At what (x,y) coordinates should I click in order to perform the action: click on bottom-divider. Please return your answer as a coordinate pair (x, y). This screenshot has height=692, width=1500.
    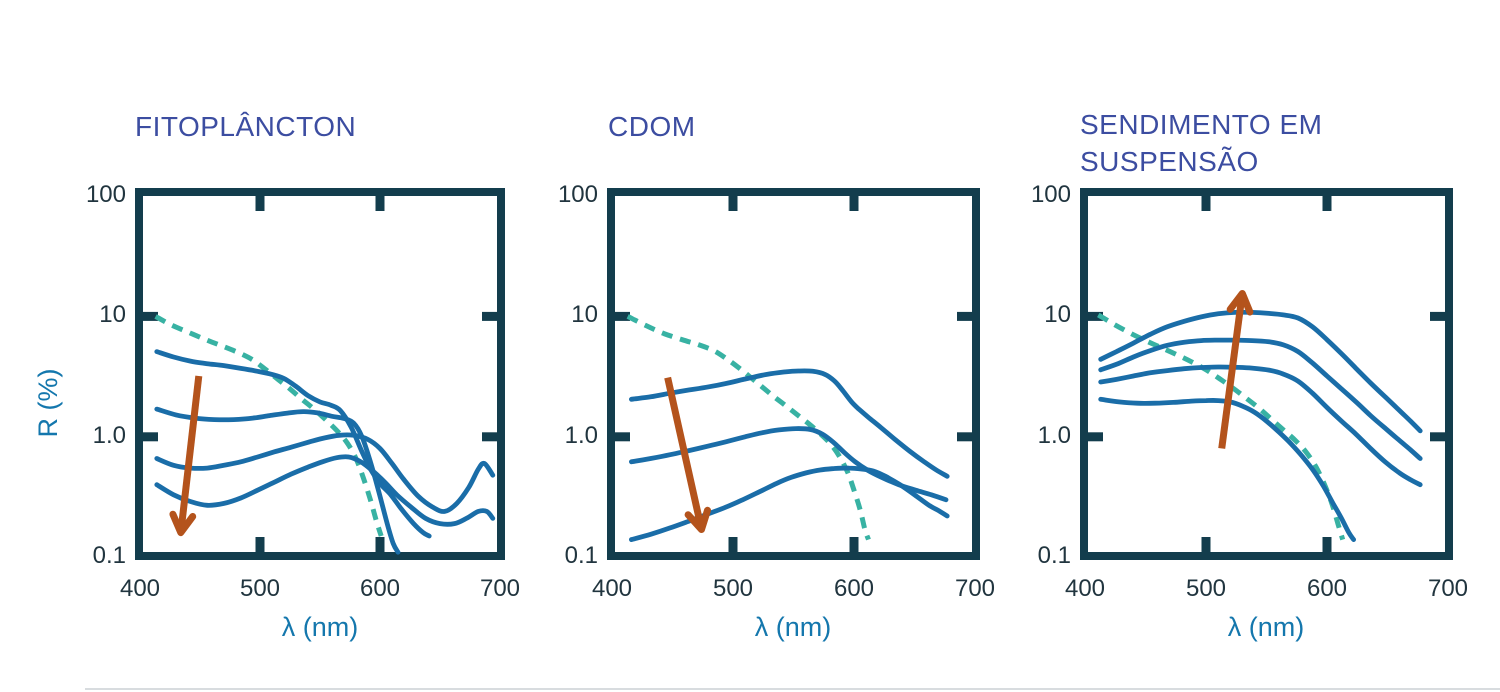
    Looking at the image, I should click on (792, 689).